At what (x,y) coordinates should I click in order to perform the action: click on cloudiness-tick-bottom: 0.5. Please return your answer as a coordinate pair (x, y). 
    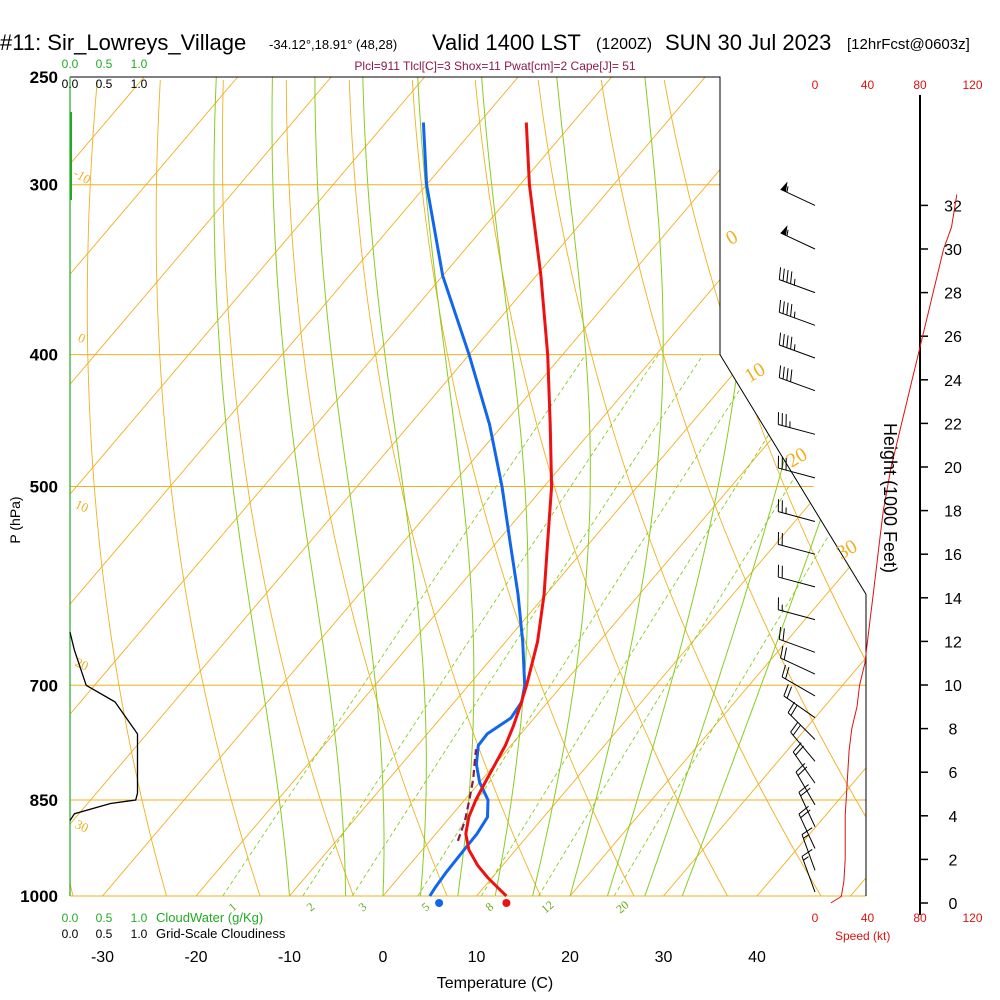
    Looking at the image, I should click on (104, 934).